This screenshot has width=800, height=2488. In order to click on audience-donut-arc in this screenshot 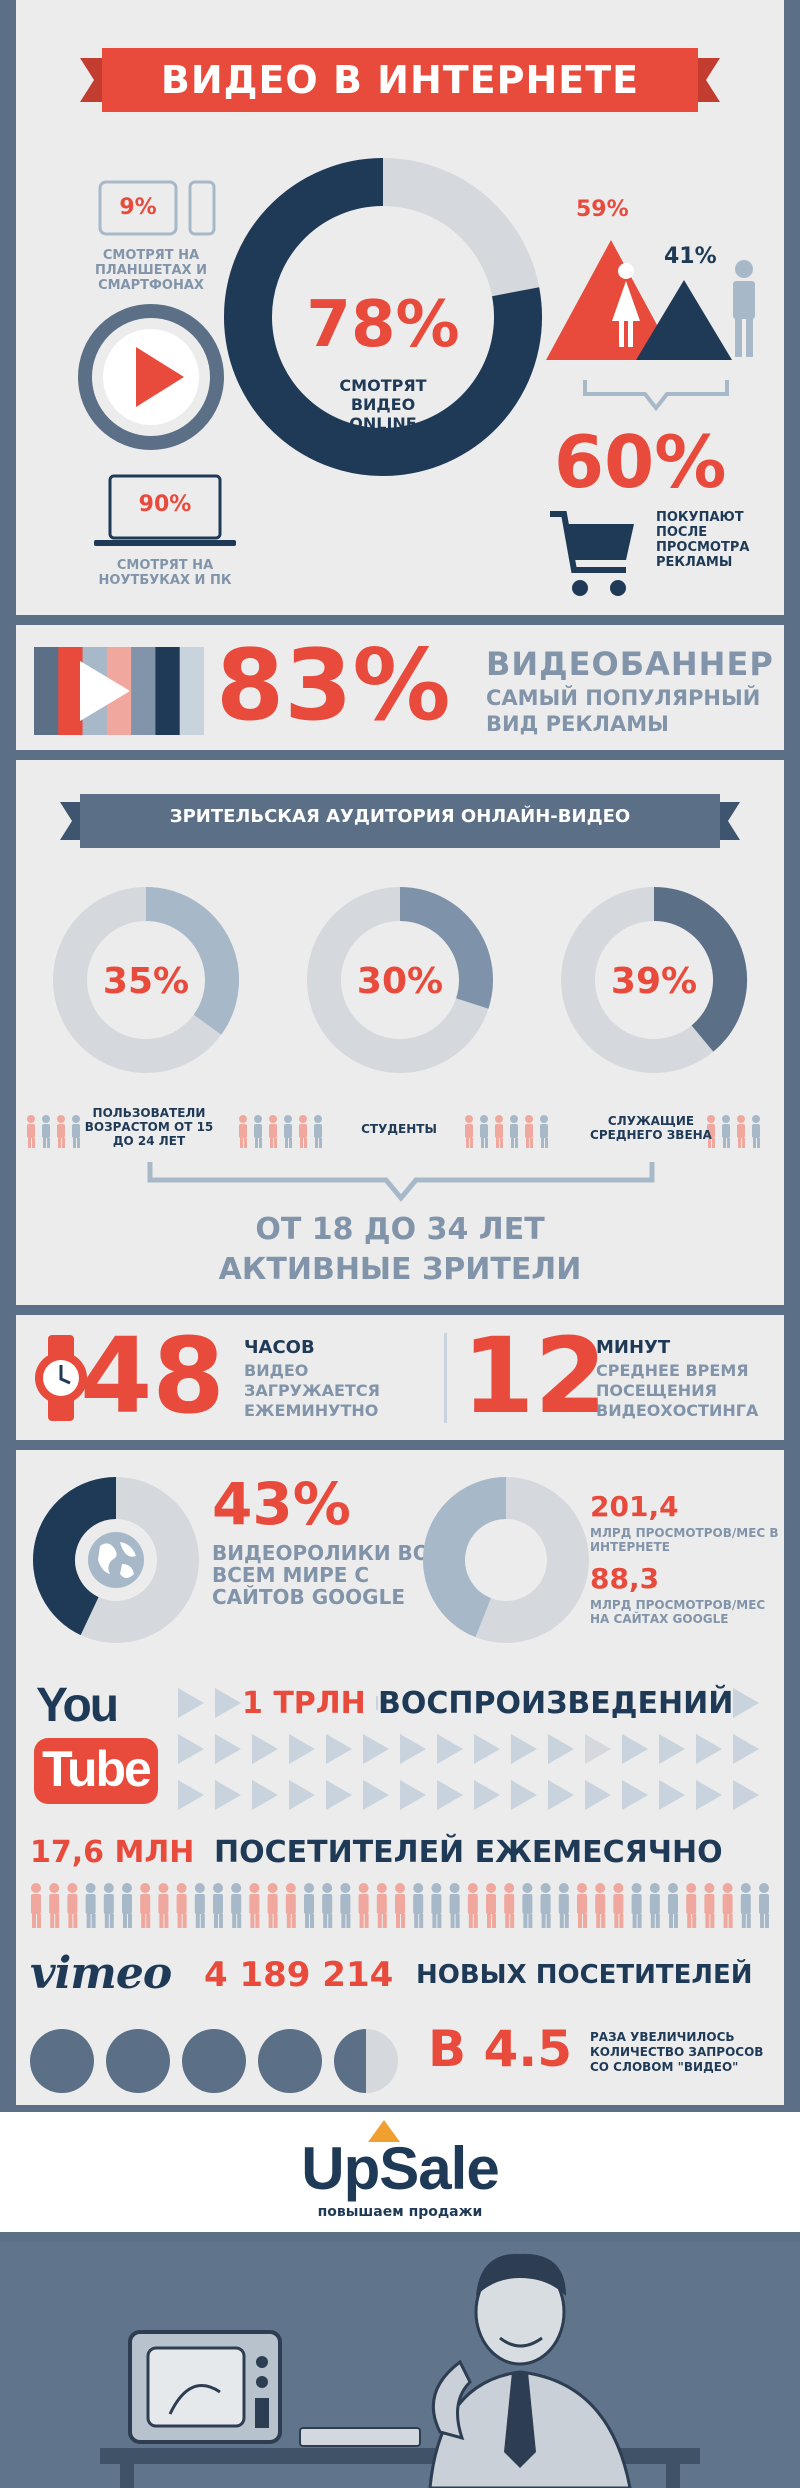, I will do `click(192, 961)`.